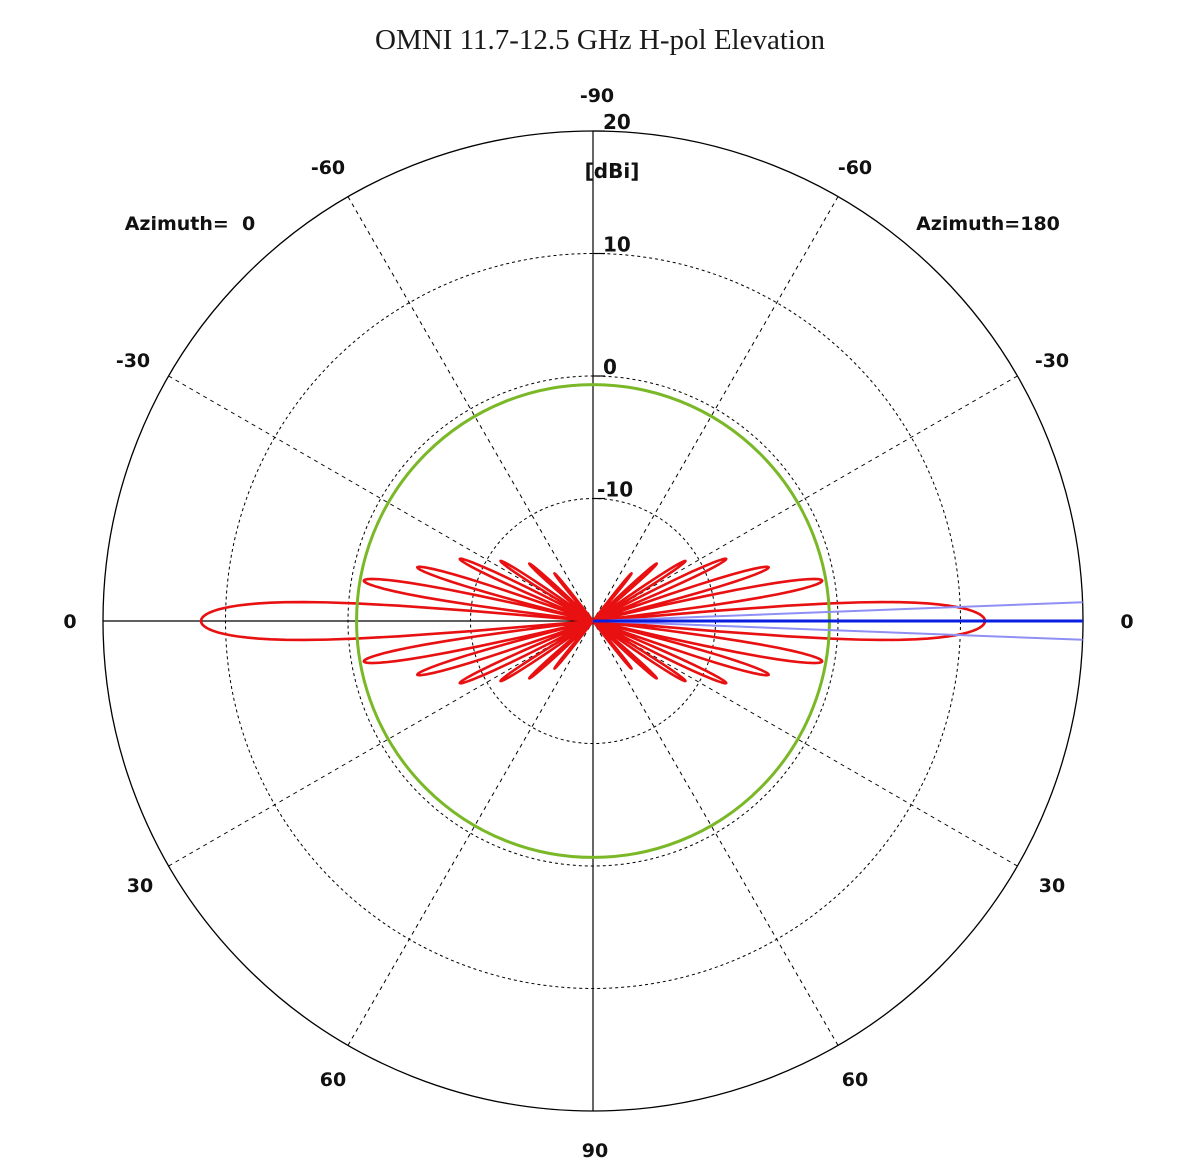 The height and width of the screenshot is (1165, 1200). I want to click on radial-tick-label: 20, so click(617, 122).